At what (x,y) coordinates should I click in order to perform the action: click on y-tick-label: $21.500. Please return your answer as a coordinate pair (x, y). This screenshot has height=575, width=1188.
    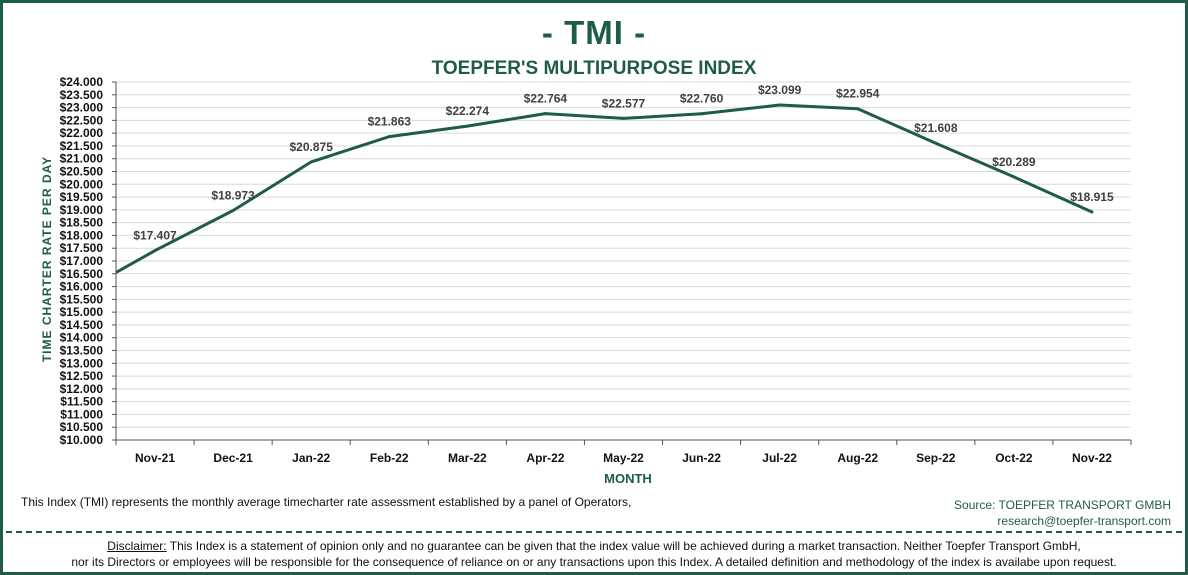
    Looking at the image, I should click on (82, 146).